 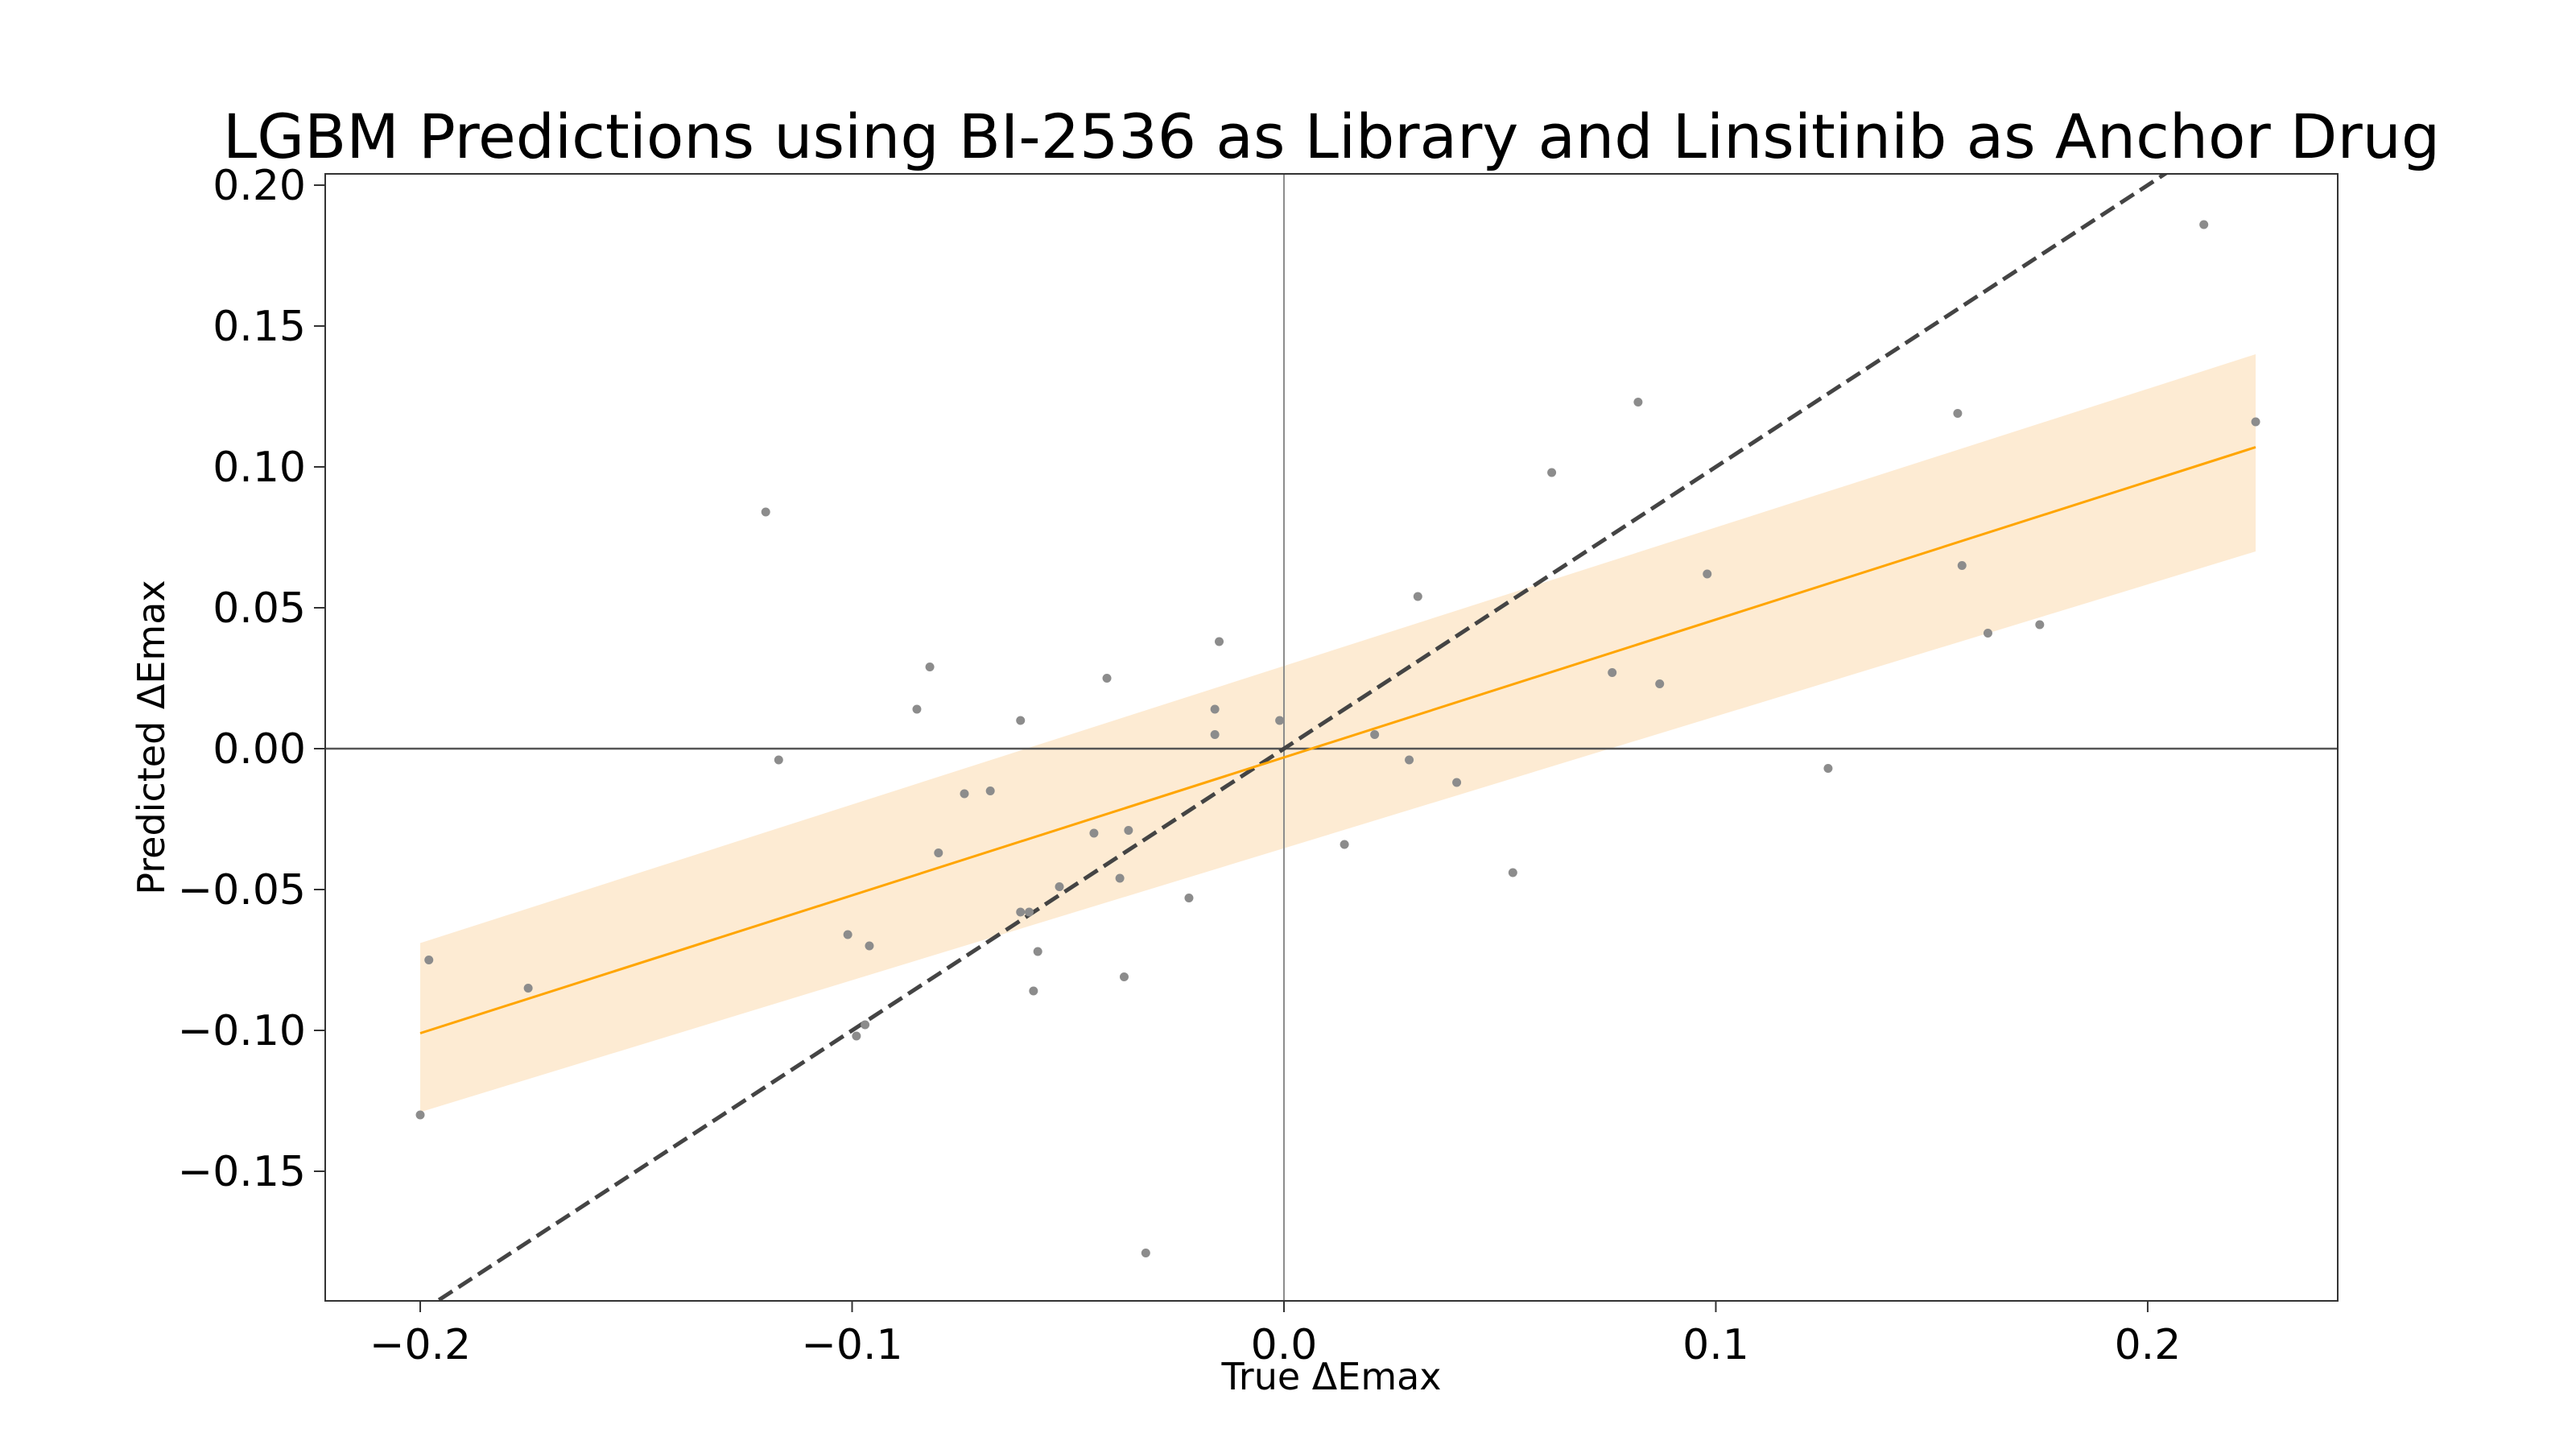 I want to click on y-tick-label: 0.20, so click(x=259, y=186).